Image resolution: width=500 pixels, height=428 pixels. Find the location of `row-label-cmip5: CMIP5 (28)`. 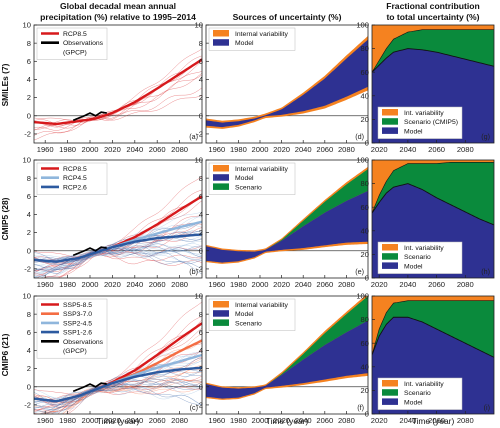

row-label-cmip5: CMIP5 (28) is located at coordinates (5, 218).